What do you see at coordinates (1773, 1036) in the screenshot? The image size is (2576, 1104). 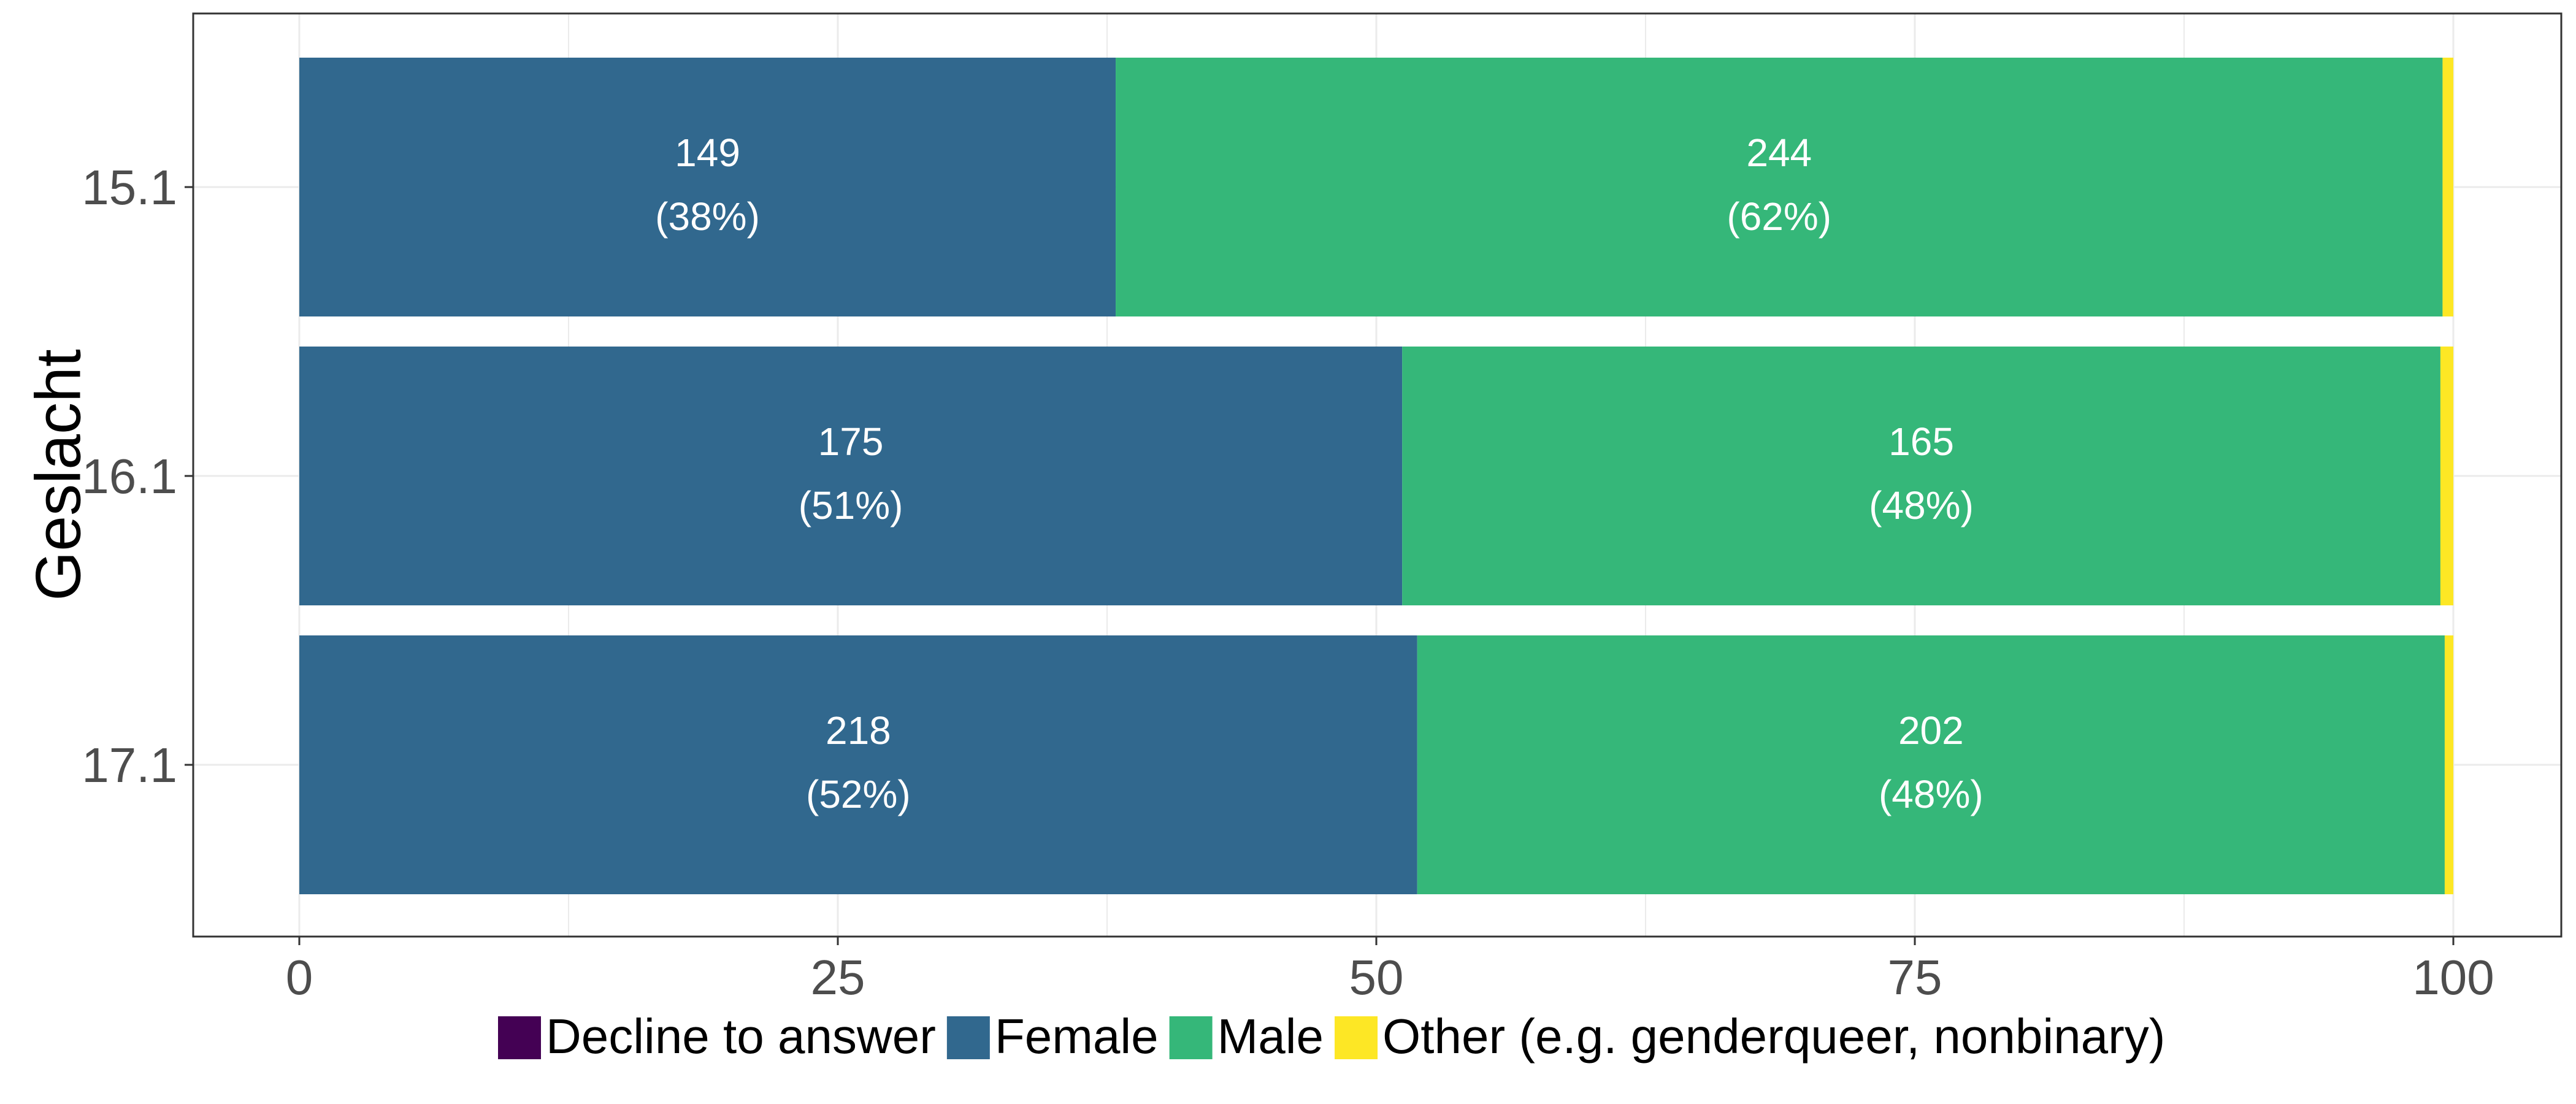 I see `legend-label: Other (e.g. genderqueer, nonbinary)` at bounding box center [1773, 1036].